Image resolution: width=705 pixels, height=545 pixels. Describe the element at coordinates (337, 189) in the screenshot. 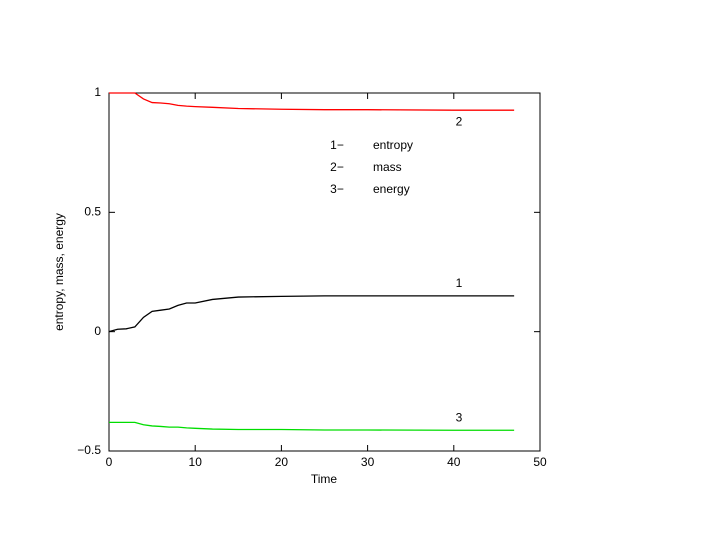

I see `legend-key: 3−` at that location.